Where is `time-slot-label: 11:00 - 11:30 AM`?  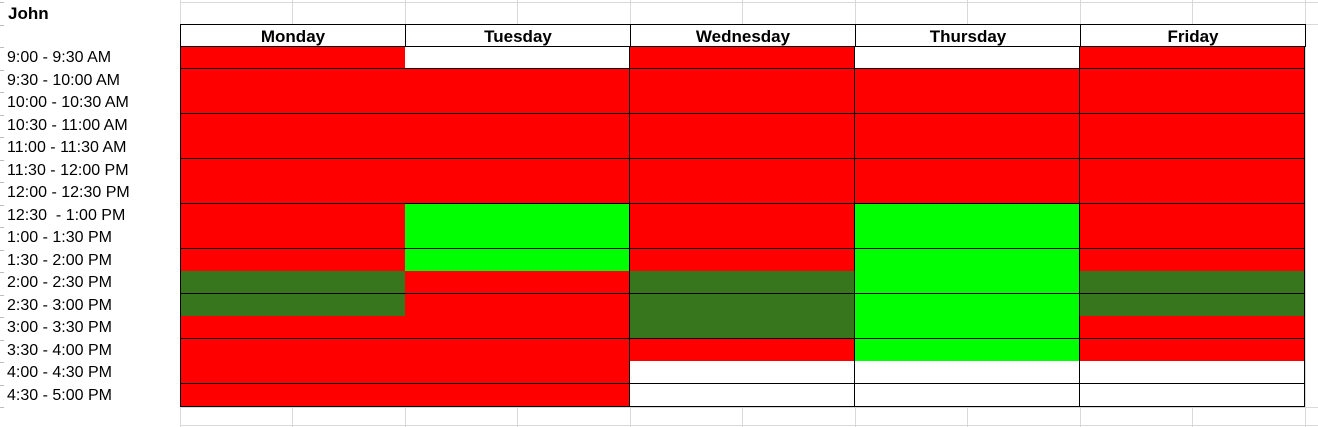 time-slot-label: 11:00 - 11:30 AM is located at coordinates (92, 147).